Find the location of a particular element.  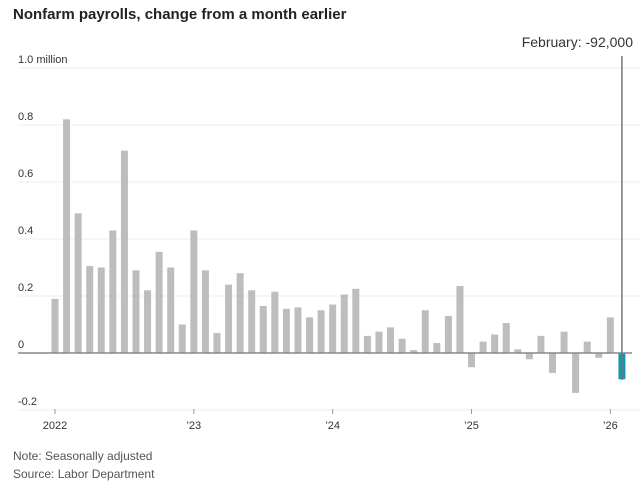

y-tick-label: 0.6 is located at coordinates (25, 174).